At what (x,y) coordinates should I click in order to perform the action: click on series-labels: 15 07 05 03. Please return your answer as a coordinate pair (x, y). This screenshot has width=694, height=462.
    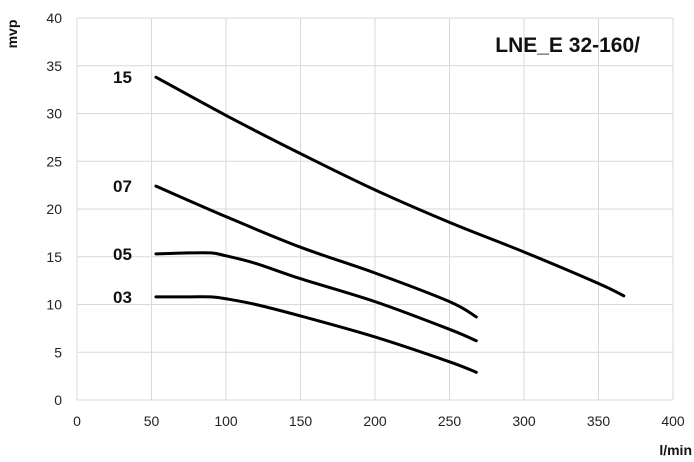
    Looking at the image, I should click on (122, 187).